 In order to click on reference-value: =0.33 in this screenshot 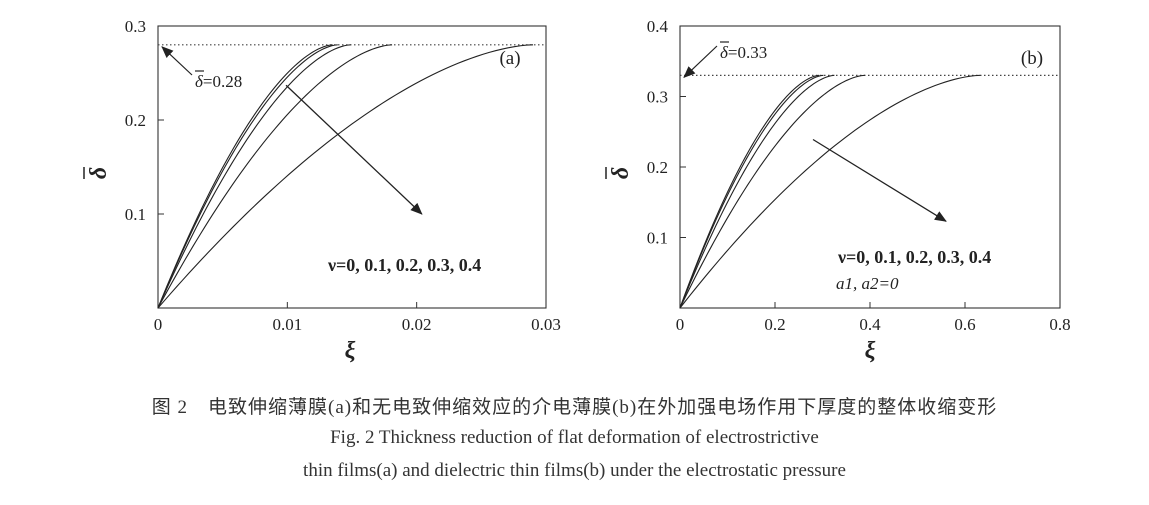, I will do `click(747, 52)`.